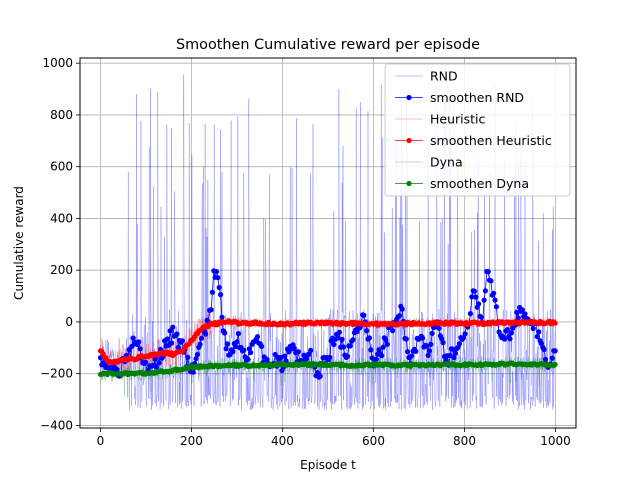 This screenshot has width=640, height=484. Describe the element at coordinates (426, 76) in the screenshot. I see `legend-entry: RND` at that location.